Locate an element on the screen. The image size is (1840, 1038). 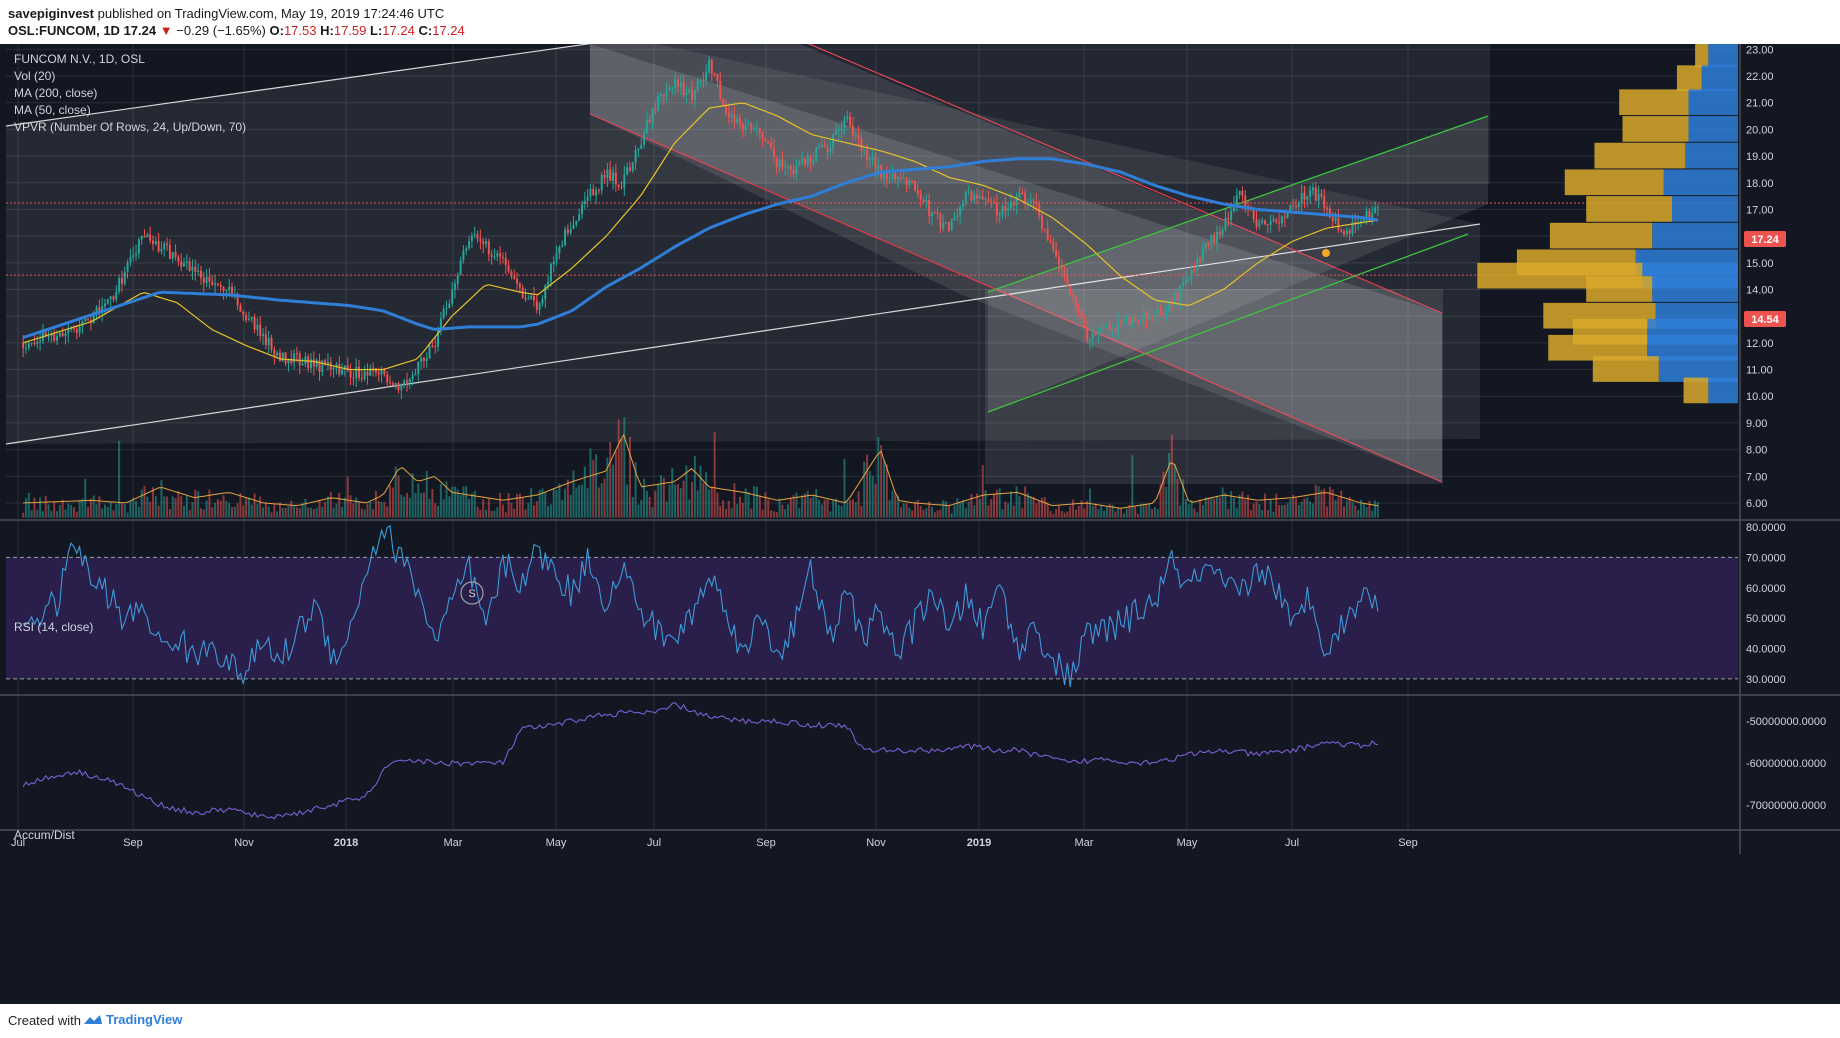
tradingview-brand: TradingView is located at coordinates (144, 1019).